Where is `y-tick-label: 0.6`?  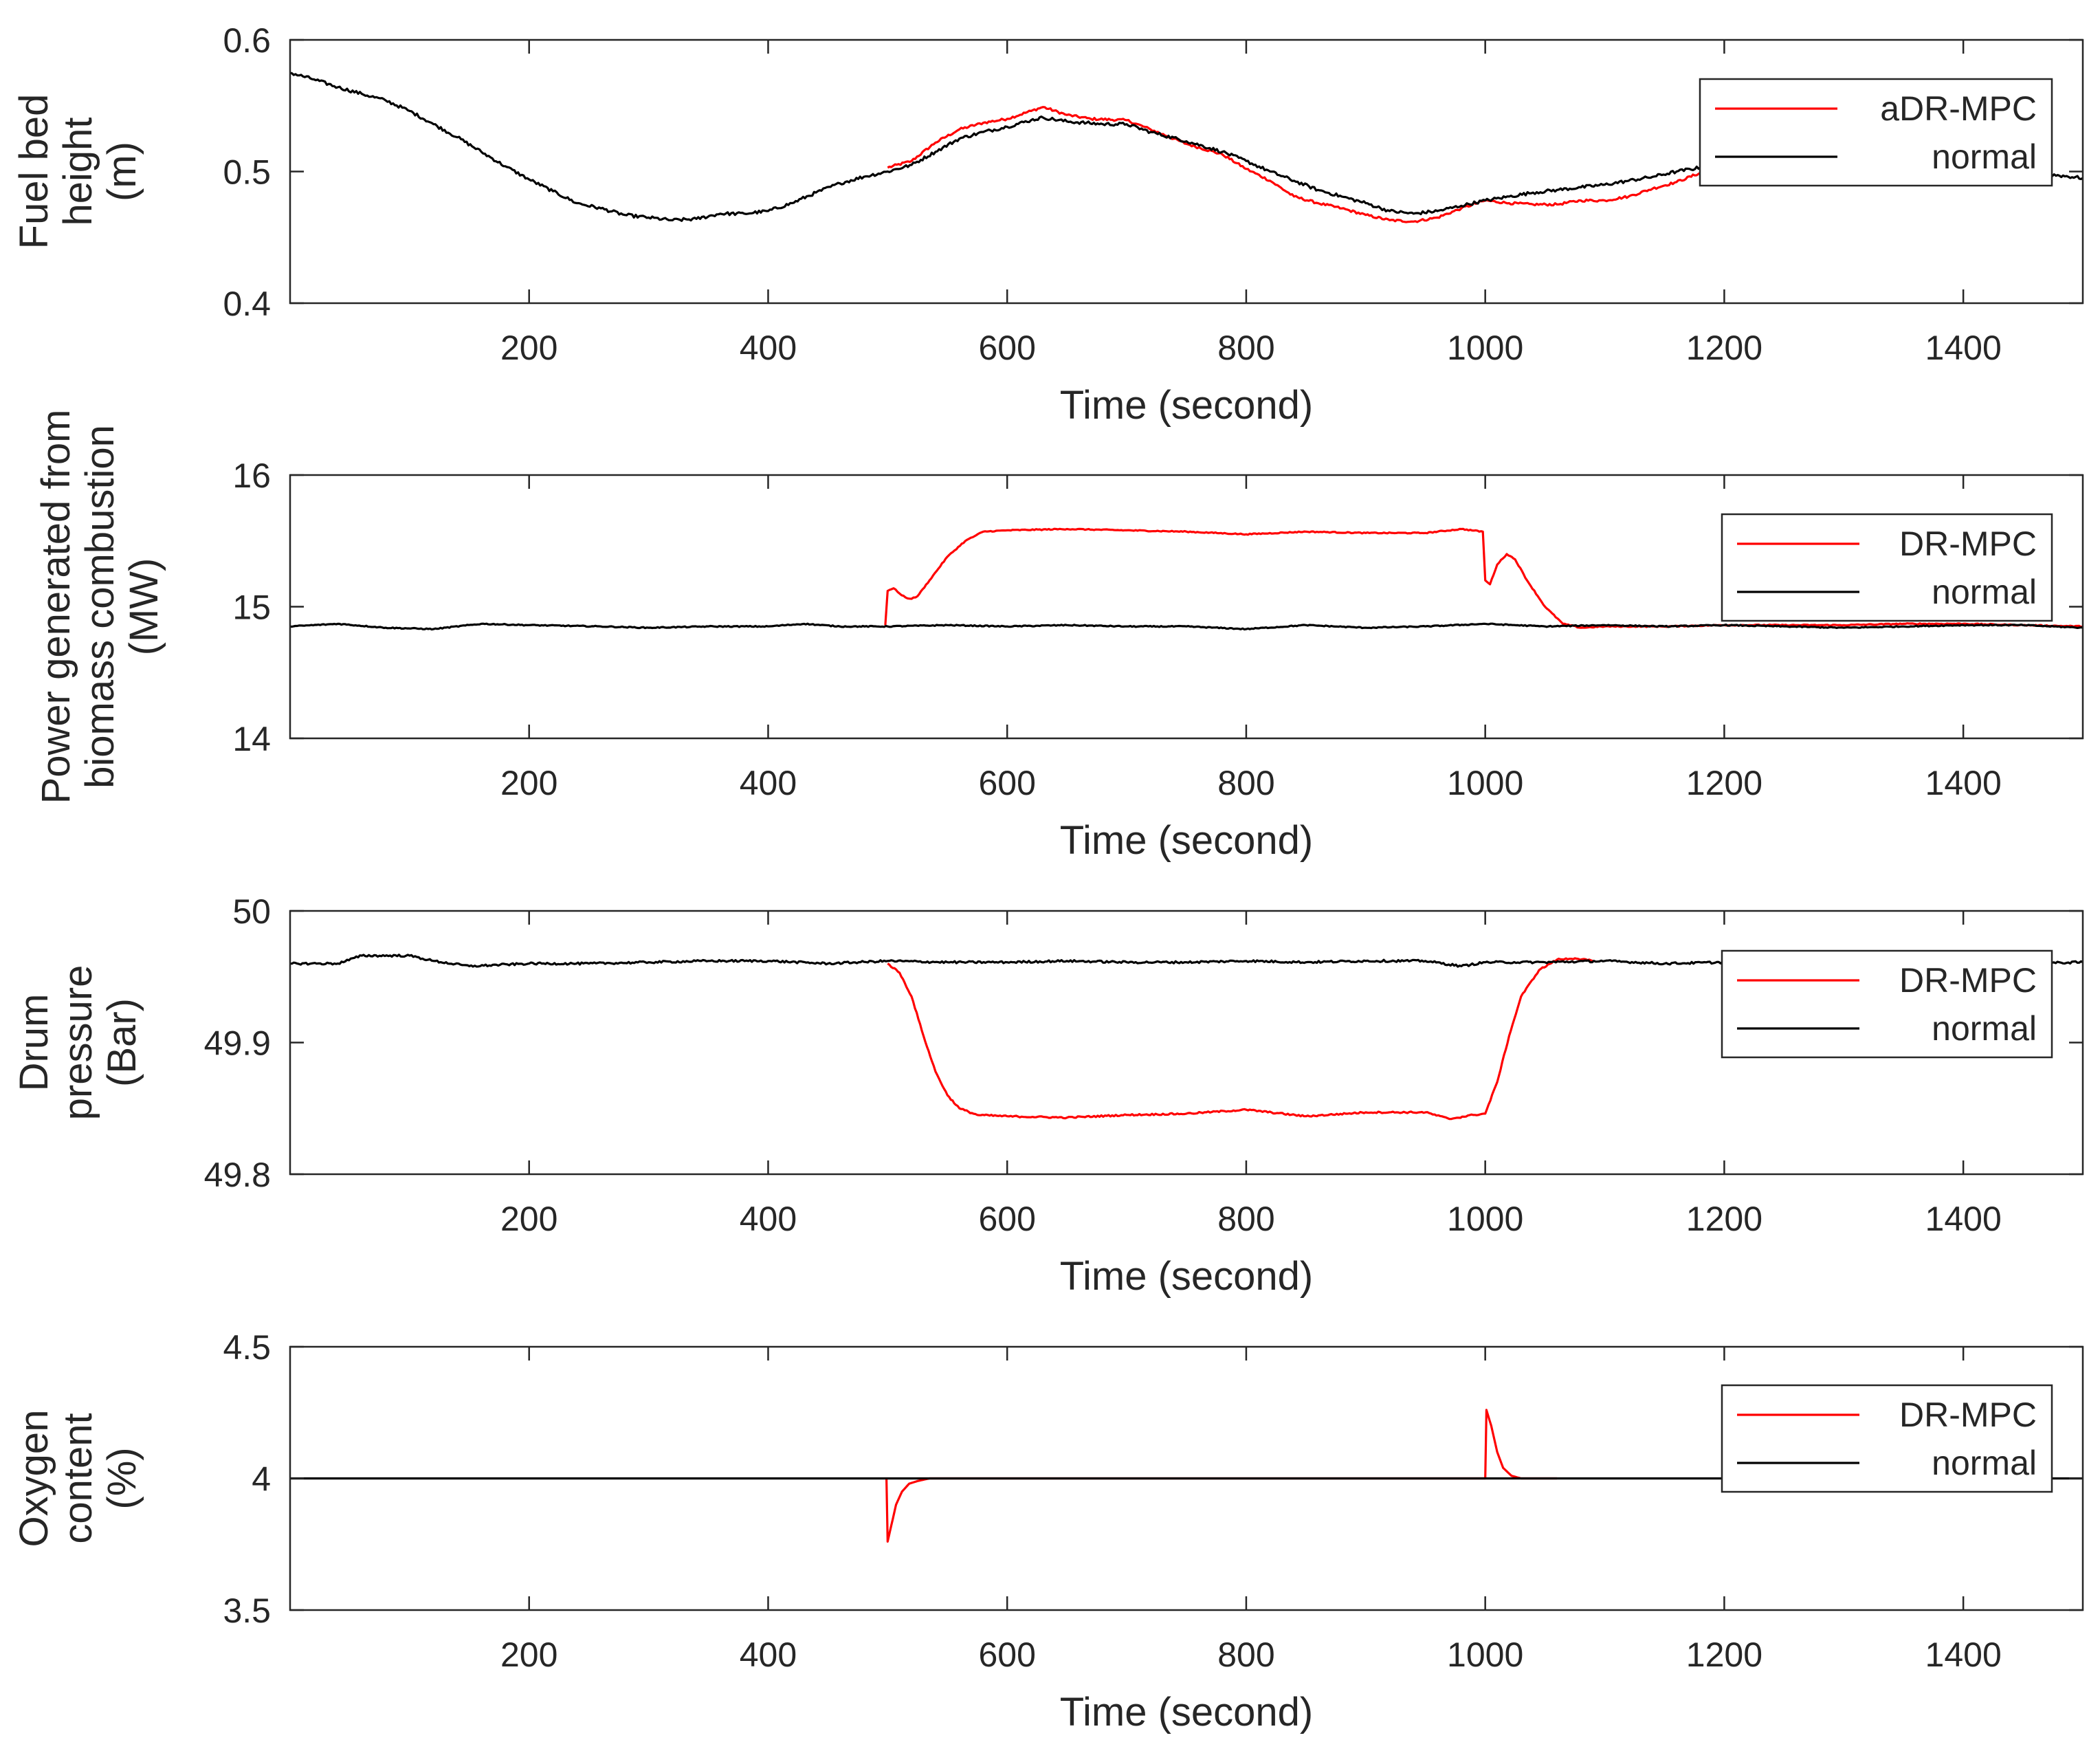 y-tick-label: 0.6 is located at coordinates (247, 41).